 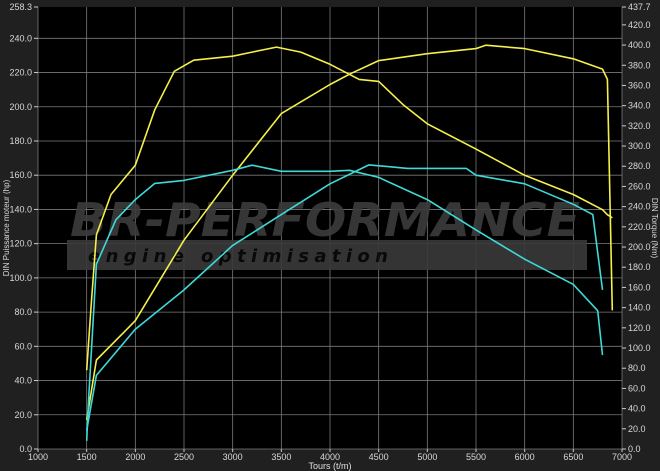 What do you see at coordinates (639, 85) in the screenshot?
I see `y2-tick-label: 360.0` at bounding box center [639, 85].